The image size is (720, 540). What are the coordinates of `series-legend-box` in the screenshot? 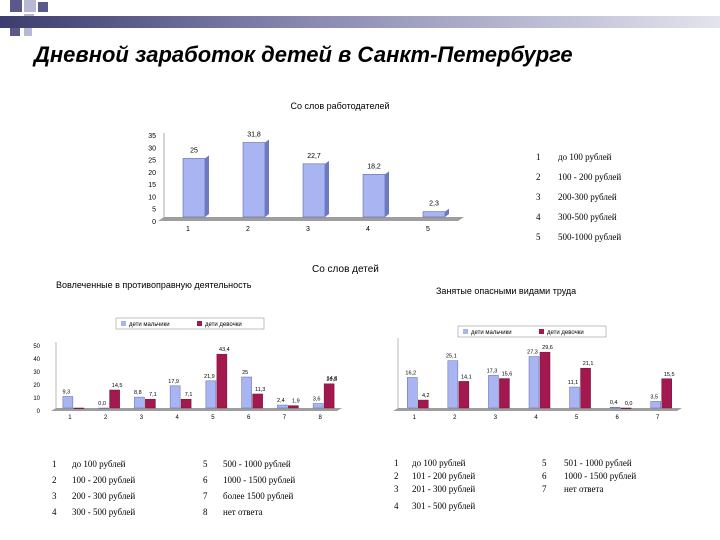 It's located at (532, 331).